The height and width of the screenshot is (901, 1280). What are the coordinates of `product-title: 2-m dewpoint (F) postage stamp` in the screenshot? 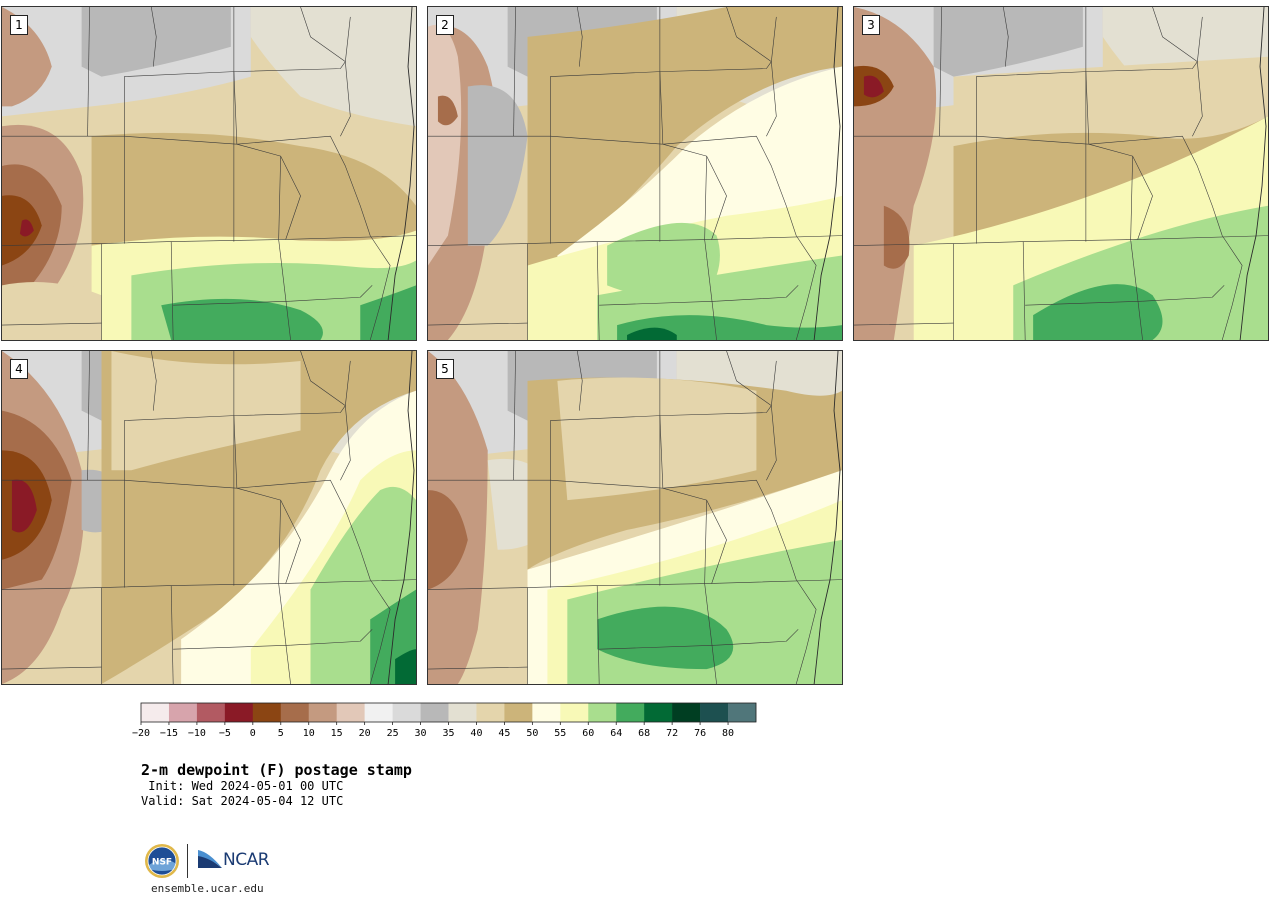 It's located at (276, 770).